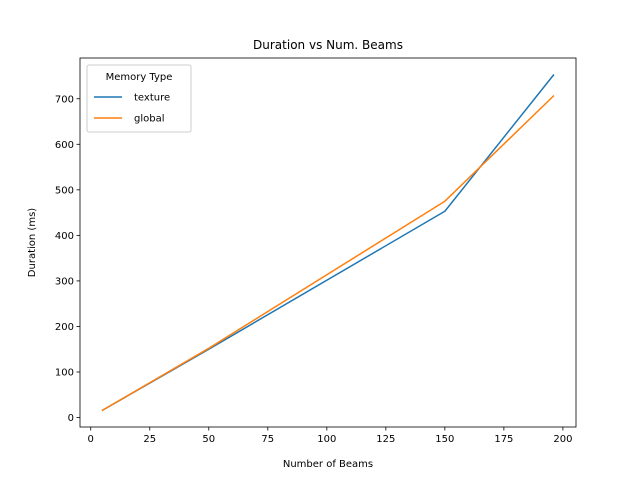 This screenshot has height=480, width=640. Describe the element at coordinates (64, 327) in the screenshot. I see `y-tick-label: 200` at that location.